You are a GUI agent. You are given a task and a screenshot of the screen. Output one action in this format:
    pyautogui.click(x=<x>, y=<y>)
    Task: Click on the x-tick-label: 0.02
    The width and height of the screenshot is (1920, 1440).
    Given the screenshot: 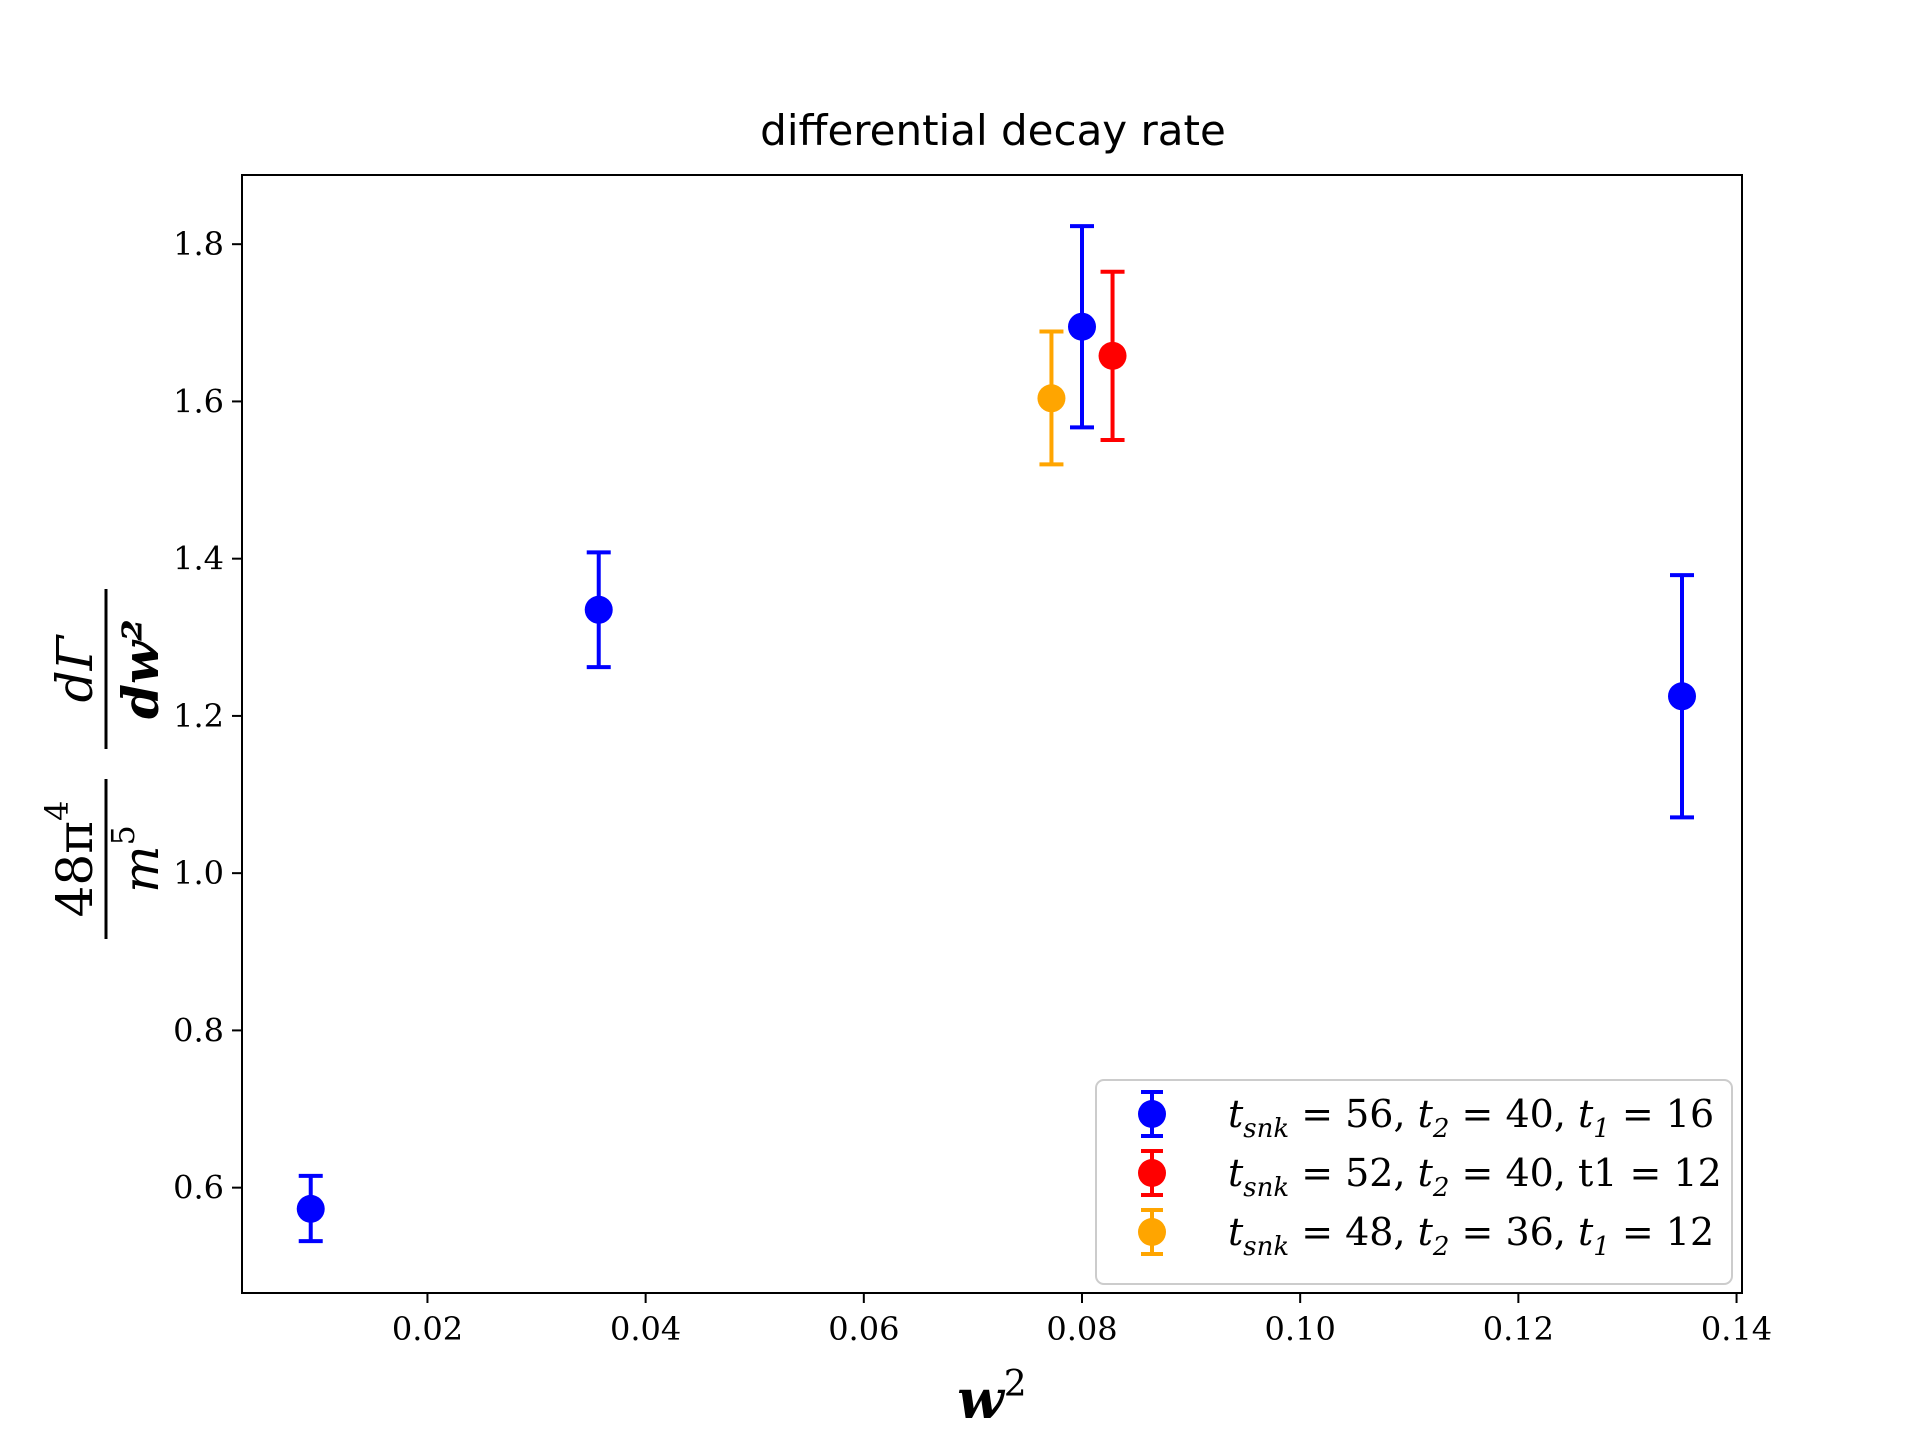 What is the action you would take?
    pyautogui.click(x=427, y=1329)
    